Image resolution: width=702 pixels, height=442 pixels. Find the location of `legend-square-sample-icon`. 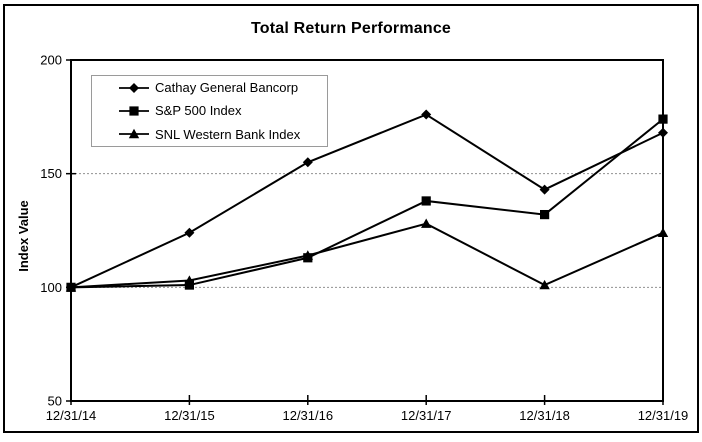

legend-square-sample-icon is located at coordinates (134, 111).